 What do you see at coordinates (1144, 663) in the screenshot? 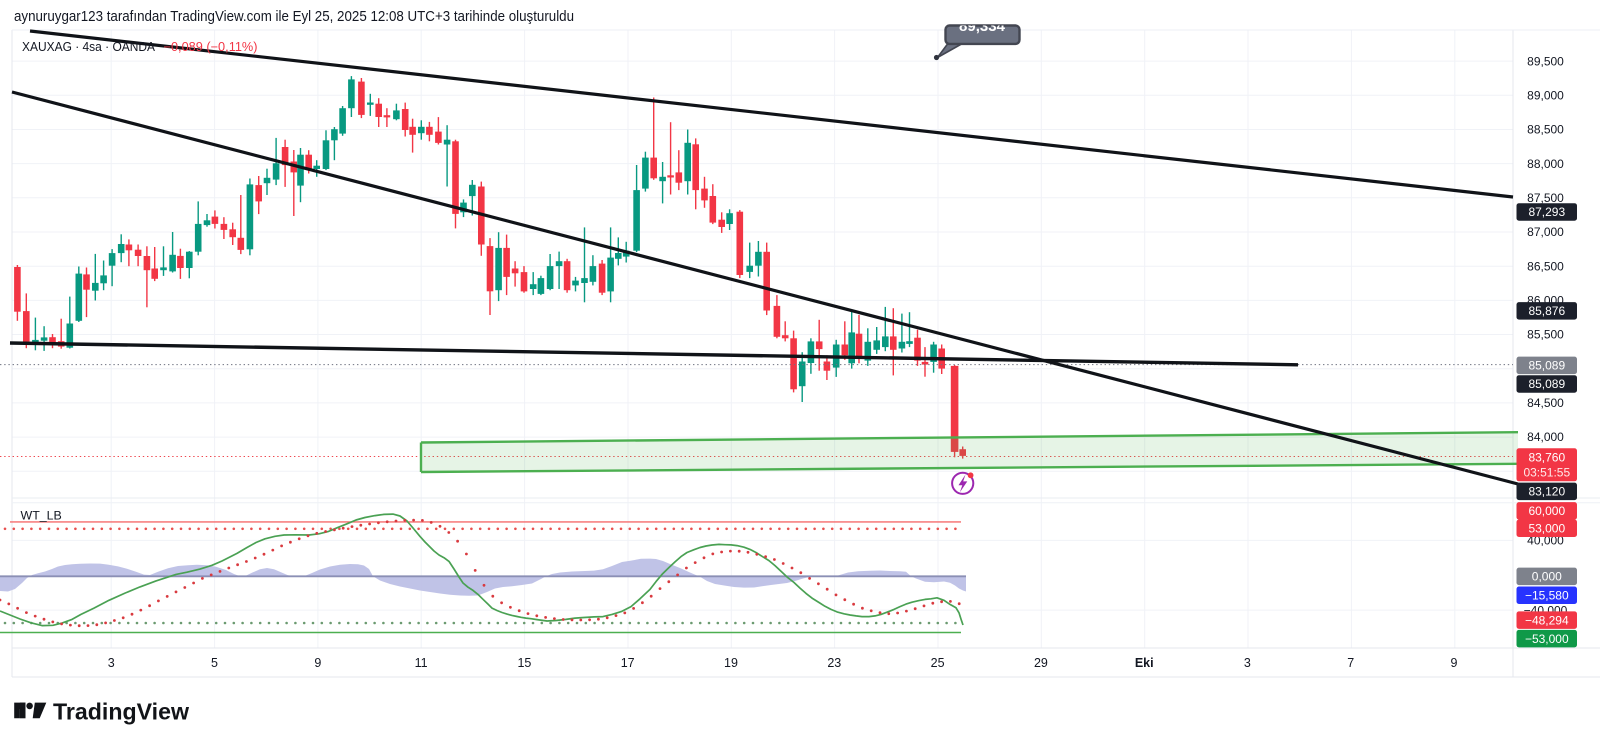
I see `svg-text: Eki` at bounding box center [1144, 663].